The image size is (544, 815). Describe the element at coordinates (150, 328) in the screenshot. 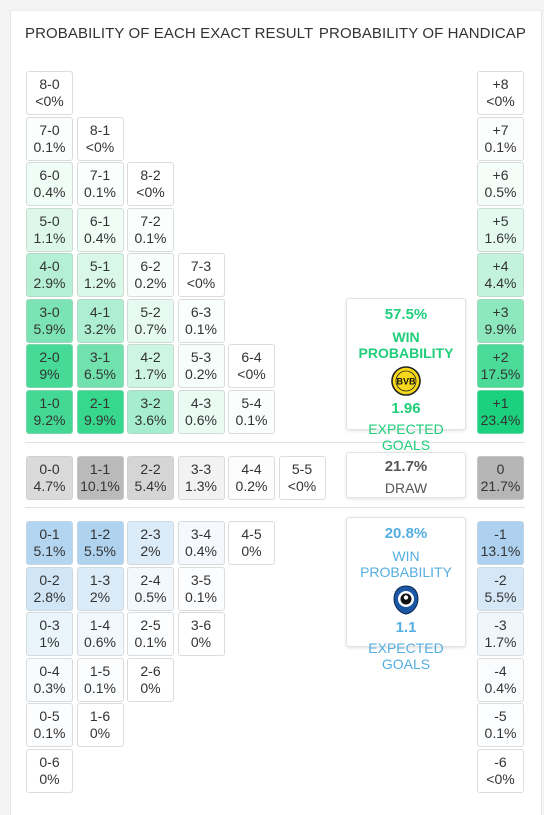

I see `probability-value: 0.7%` at that location.